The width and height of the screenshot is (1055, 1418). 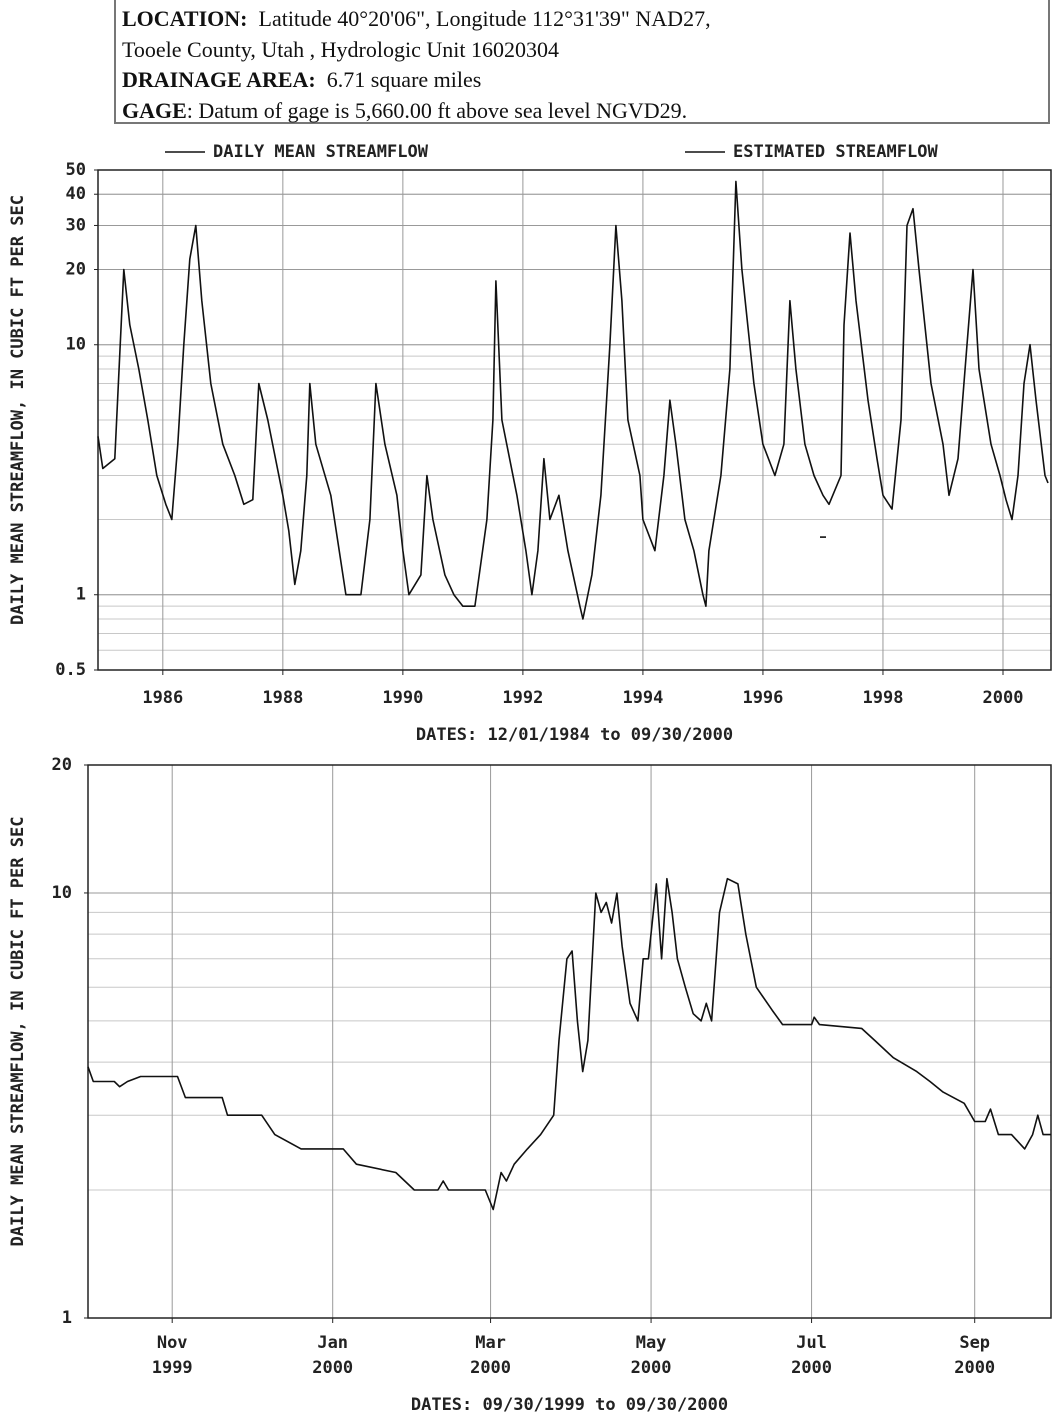 What do you see at coordinates (219, 79) in the screenshot?
I see `info-label: DRAINAGE AREA:` at bounding box center [219, 79].